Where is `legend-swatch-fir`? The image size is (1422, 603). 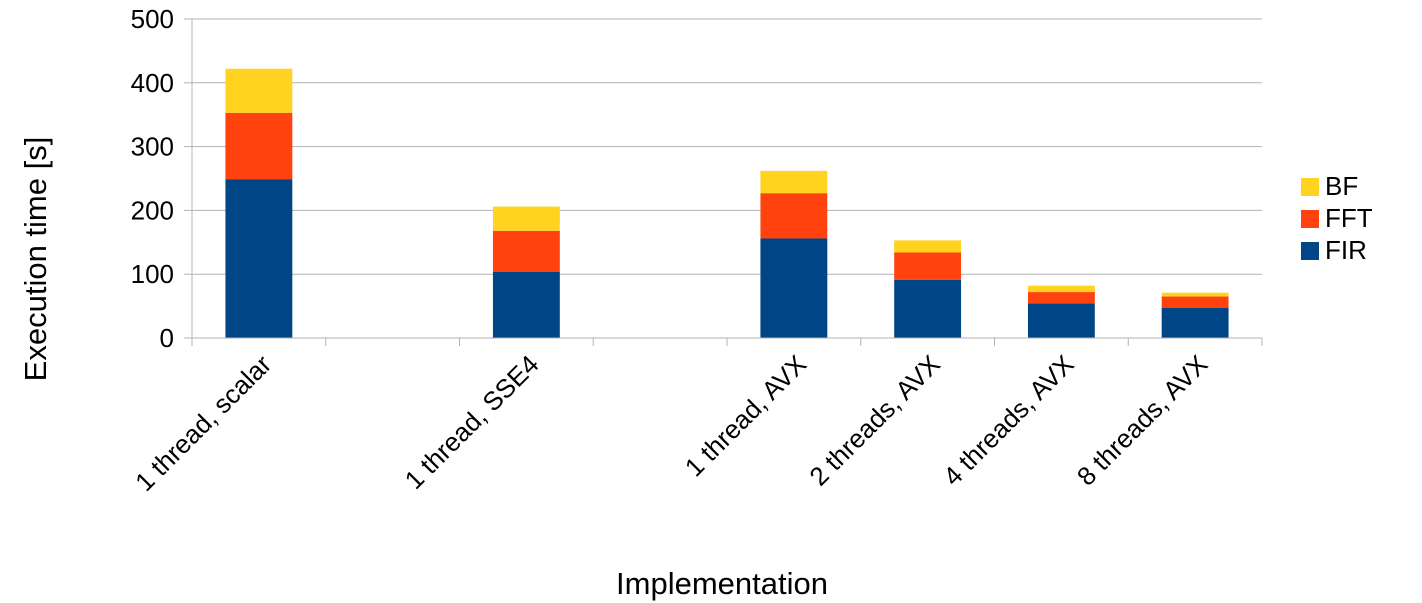
legend-swatch-fir is located at coordinates (1310, 251).